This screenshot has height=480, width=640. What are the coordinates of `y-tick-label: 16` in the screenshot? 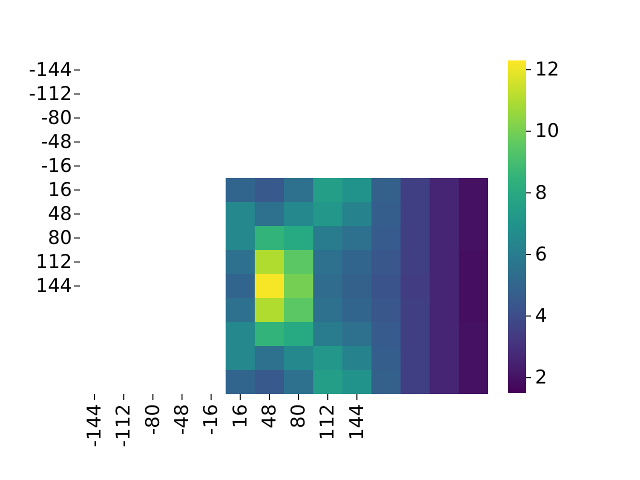 It's located at (60, 190).